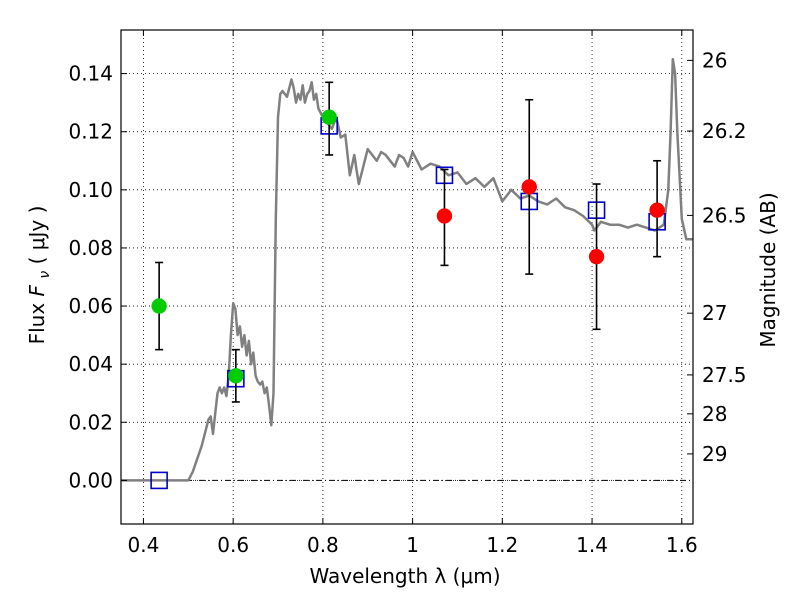 This screenshot has height=600, width=800. What do you see at coordinates (502, 545) in the screenshot?
I see `x-tick-label: 1.2` at bounding box center [502, 545].